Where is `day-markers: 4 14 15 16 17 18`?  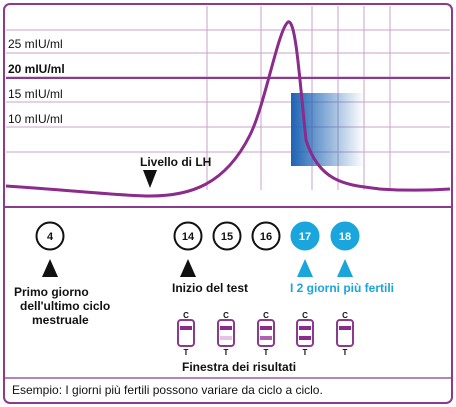 day-markers: 4 14 15 16 17 18 is located at coordinates (197, 249).